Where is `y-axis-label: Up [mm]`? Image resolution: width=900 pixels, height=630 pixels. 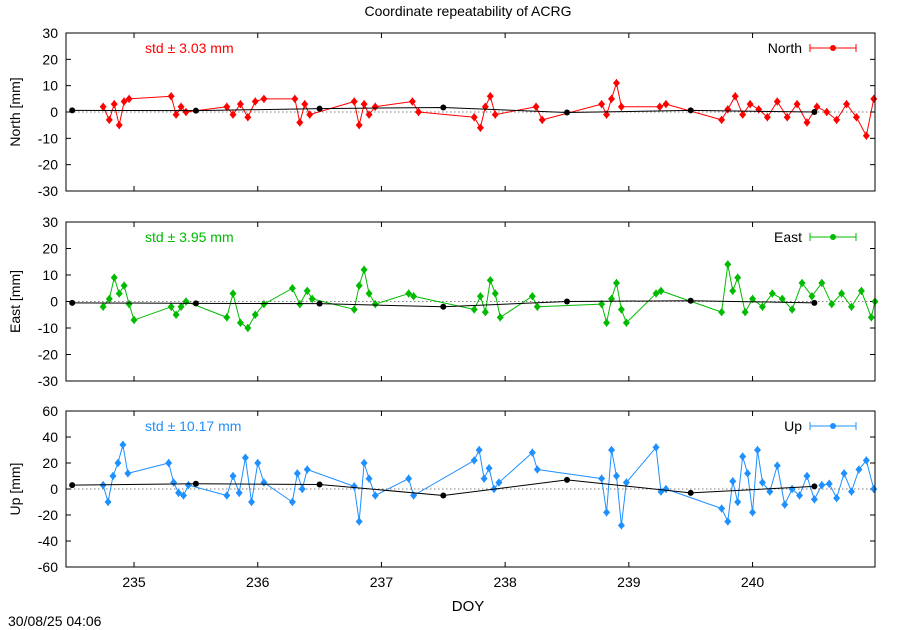
y-axis-label: Up [mm] is located at coordinates (15, 489).